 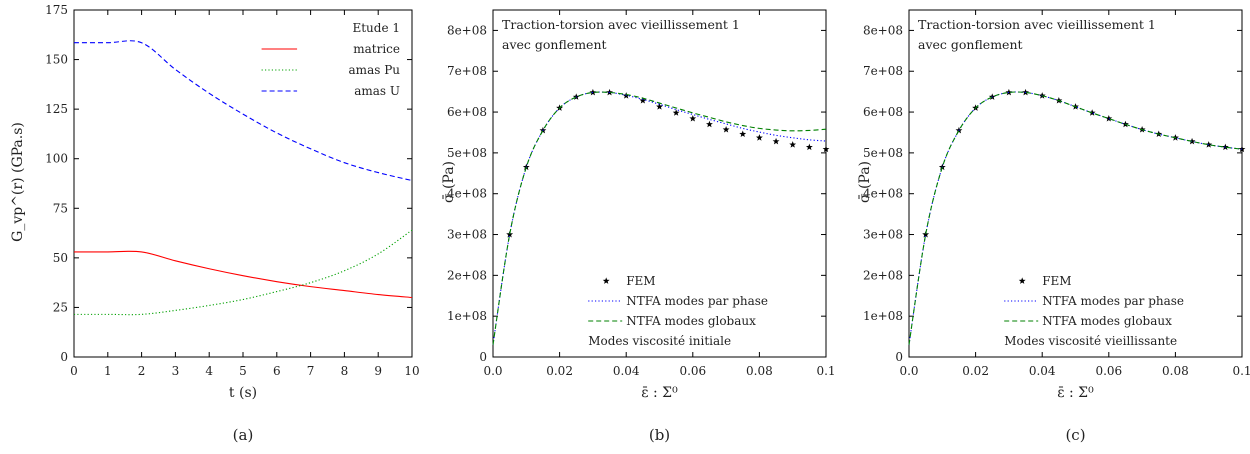 What do you see at coordinates (243, 371) in the screenshot?
I see `x-tick-label: 5` at bounding box center [243, 371].